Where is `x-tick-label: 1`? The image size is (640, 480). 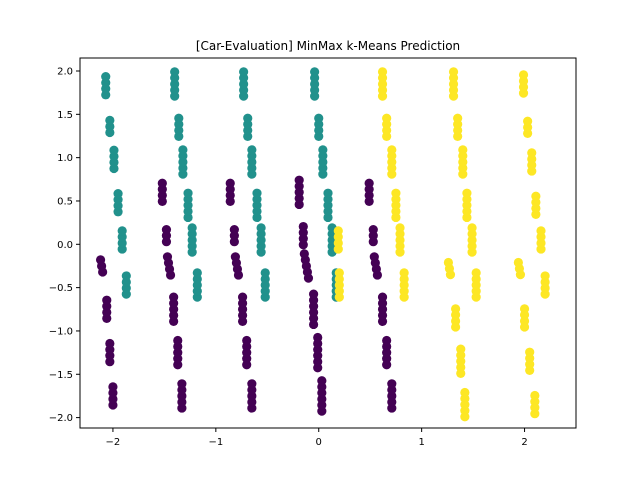 x-tick-label: 1 is located at coordinates (421, 442).